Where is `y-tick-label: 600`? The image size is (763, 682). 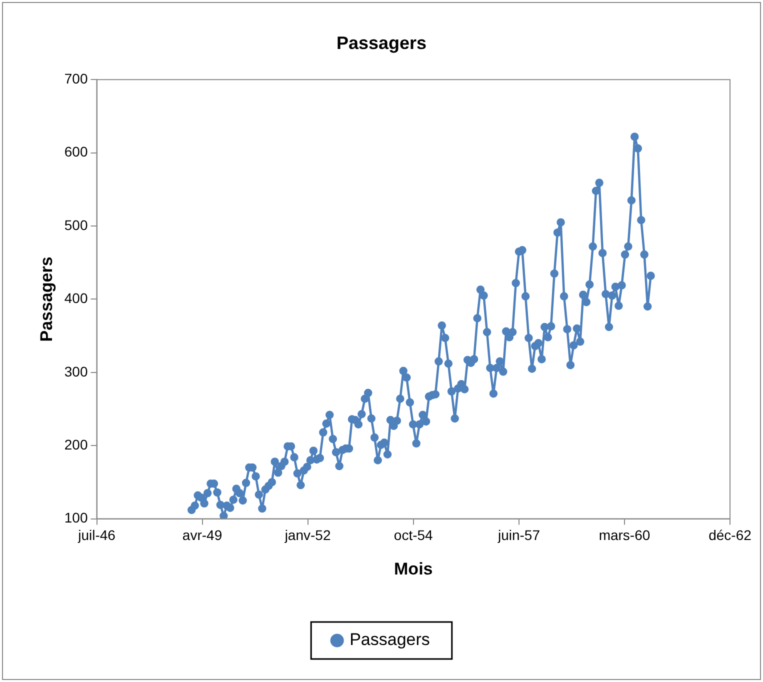
y-tick-label: 600 is located at coordinates (76, 152).